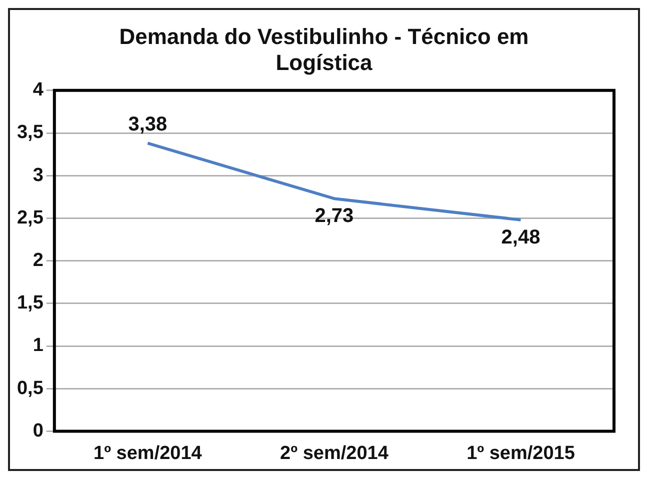 This screenshot has height=481, width=650. I want to click on y-tick-label: 0,5, so click(30, 388).